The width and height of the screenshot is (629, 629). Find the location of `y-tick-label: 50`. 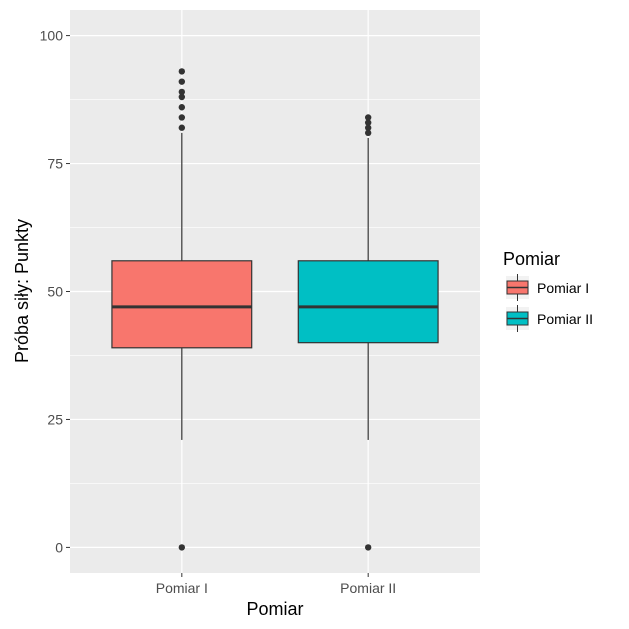

y-tick-label: 50 is located at coordinates (55, 292).